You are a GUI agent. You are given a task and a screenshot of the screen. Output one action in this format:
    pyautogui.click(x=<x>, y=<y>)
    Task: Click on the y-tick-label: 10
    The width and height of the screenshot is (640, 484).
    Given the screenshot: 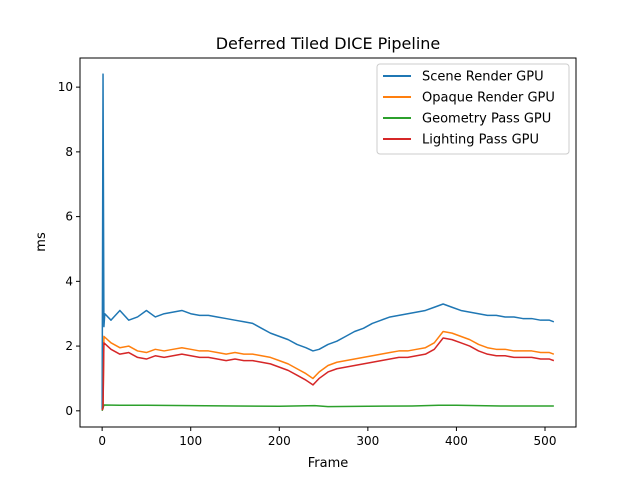 What is the action you would take?
    pyautogui.click(x=65, y=87)
    